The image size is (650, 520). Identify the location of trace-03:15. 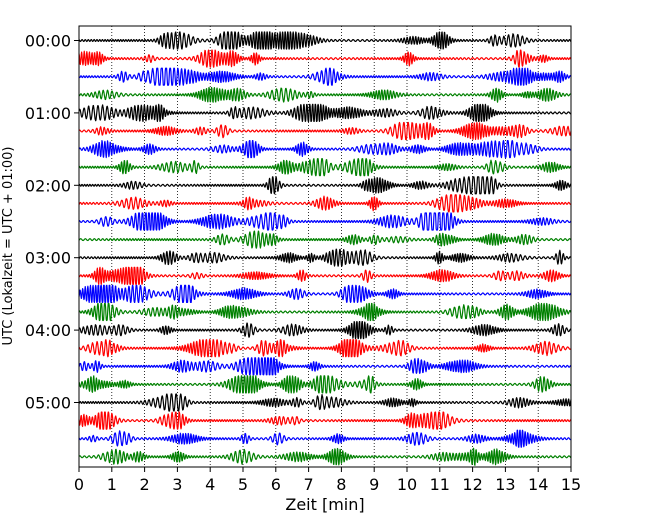
(325, 275).